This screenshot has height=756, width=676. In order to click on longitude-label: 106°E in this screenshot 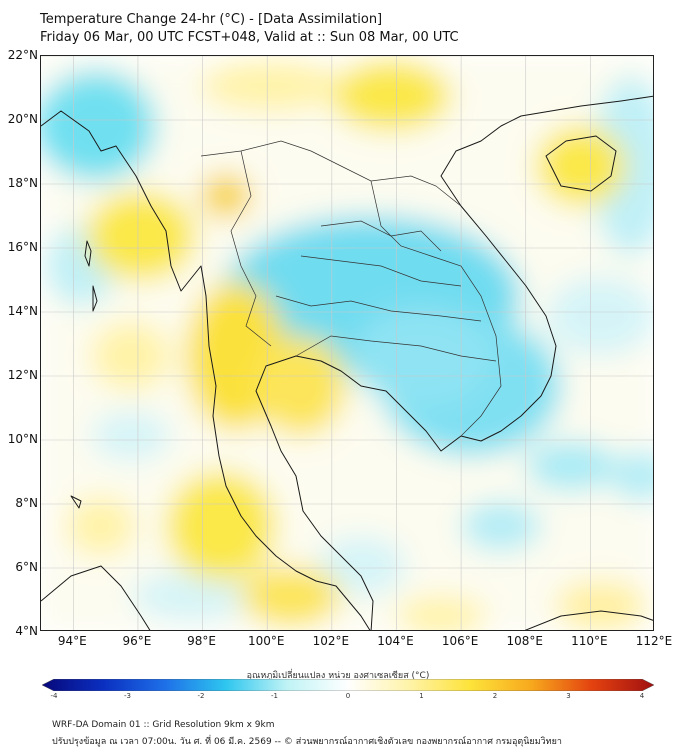, I will do `click(460, 641)`.